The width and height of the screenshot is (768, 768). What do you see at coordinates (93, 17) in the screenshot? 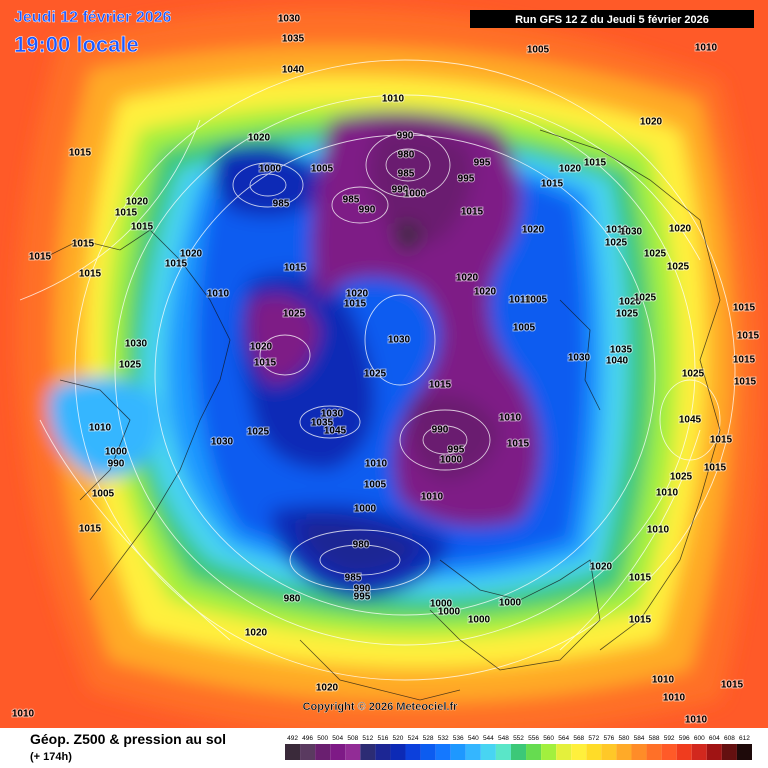
I see `forecast-date: Jeudi 12 février 2026` at bounding box center [93, 17].